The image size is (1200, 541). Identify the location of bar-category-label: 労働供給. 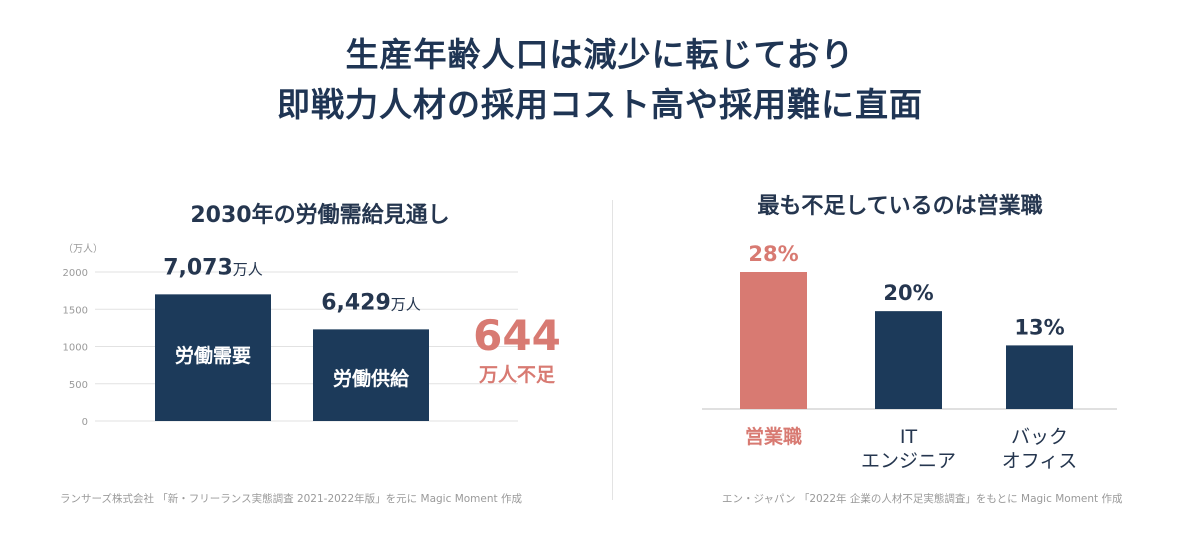
(371, 378).